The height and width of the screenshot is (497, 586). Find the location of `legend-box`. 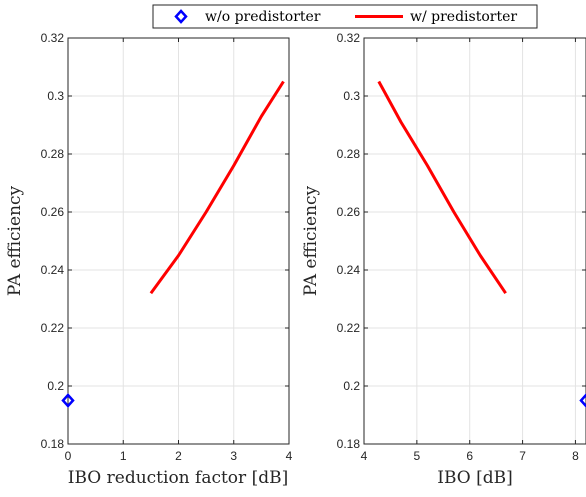

legend-box is located at coordinates (345, 16).